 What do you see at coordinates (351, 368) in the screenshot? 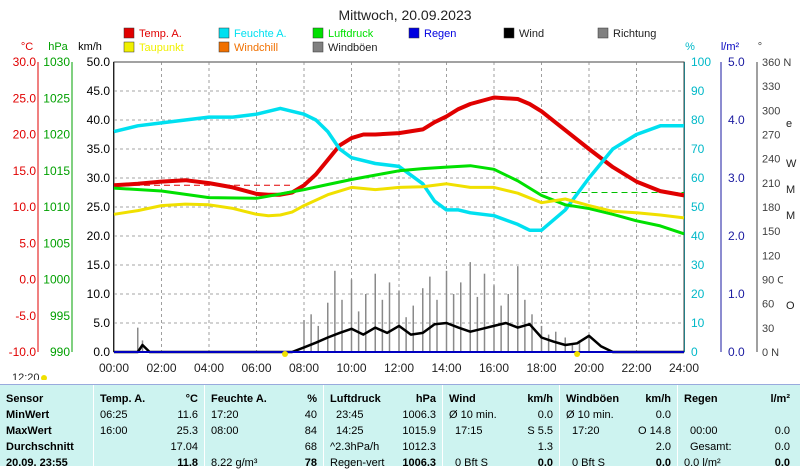
I see `x-tick-label: 10:00` at bounding box center [351, 368].